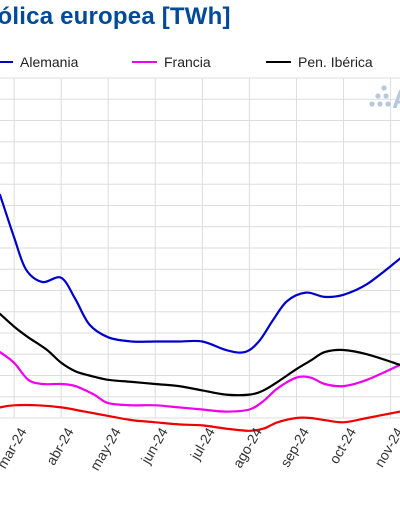  What do you see at coordinates (385, 447) in the screenshot?
I see `x-tick-label: nov-24` at bounding box center [385, 447].